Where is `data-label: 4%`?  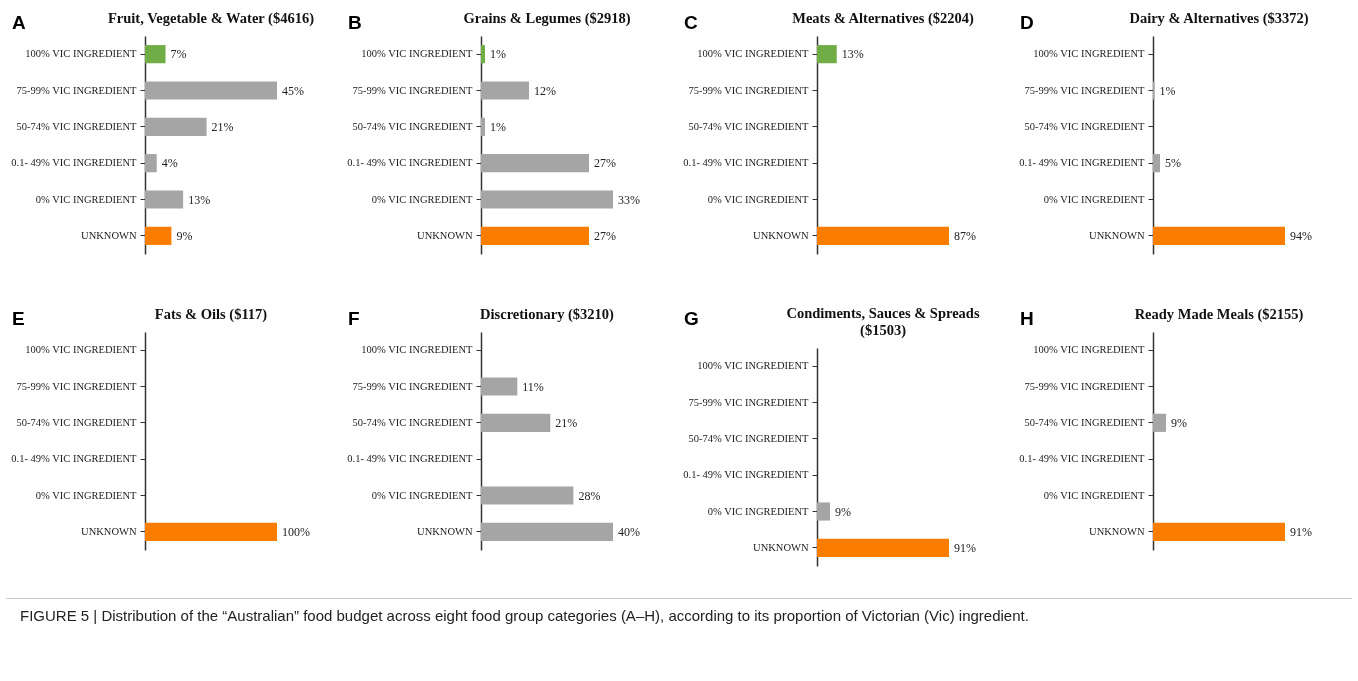 data-label: 4% is located at coordinates (169, 163).